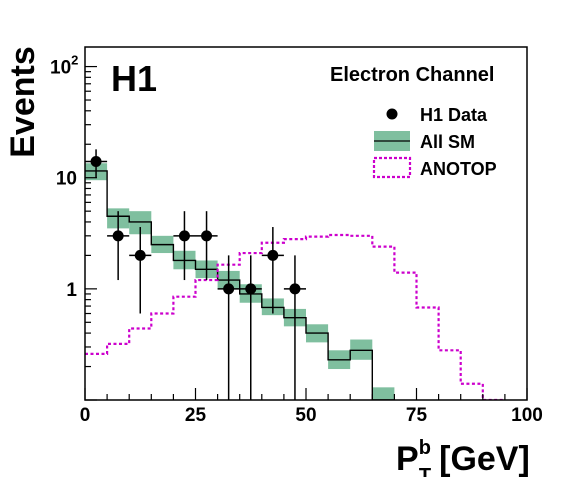 The image size is (567, 477). I want to click on y-axis-label: Events, so click(23, 102).